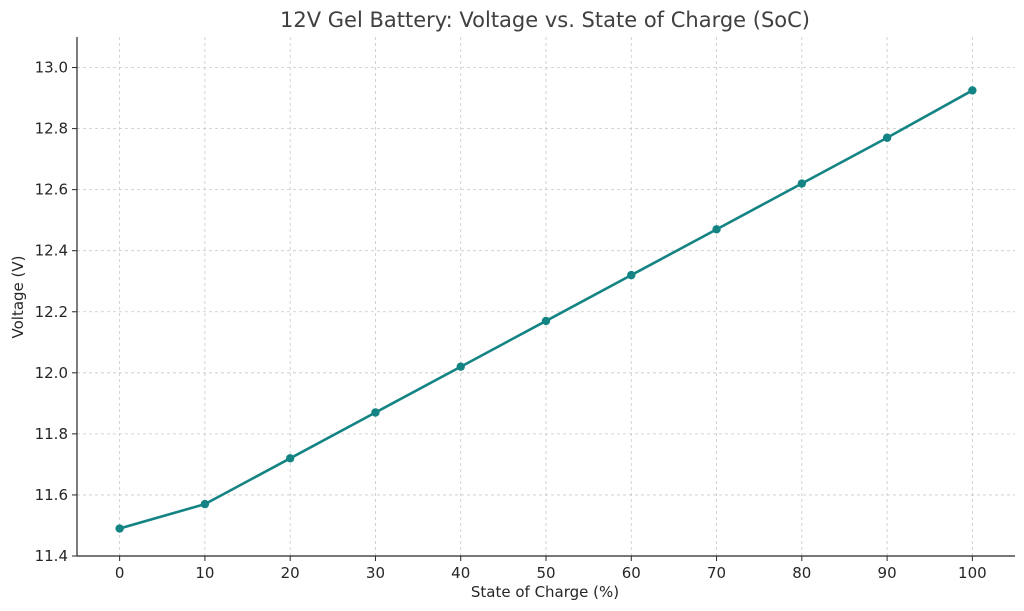 The height and width of the screenshot is (611, 1024). I want to click on y-axis-label: Voltage (V), so click(18, 297).